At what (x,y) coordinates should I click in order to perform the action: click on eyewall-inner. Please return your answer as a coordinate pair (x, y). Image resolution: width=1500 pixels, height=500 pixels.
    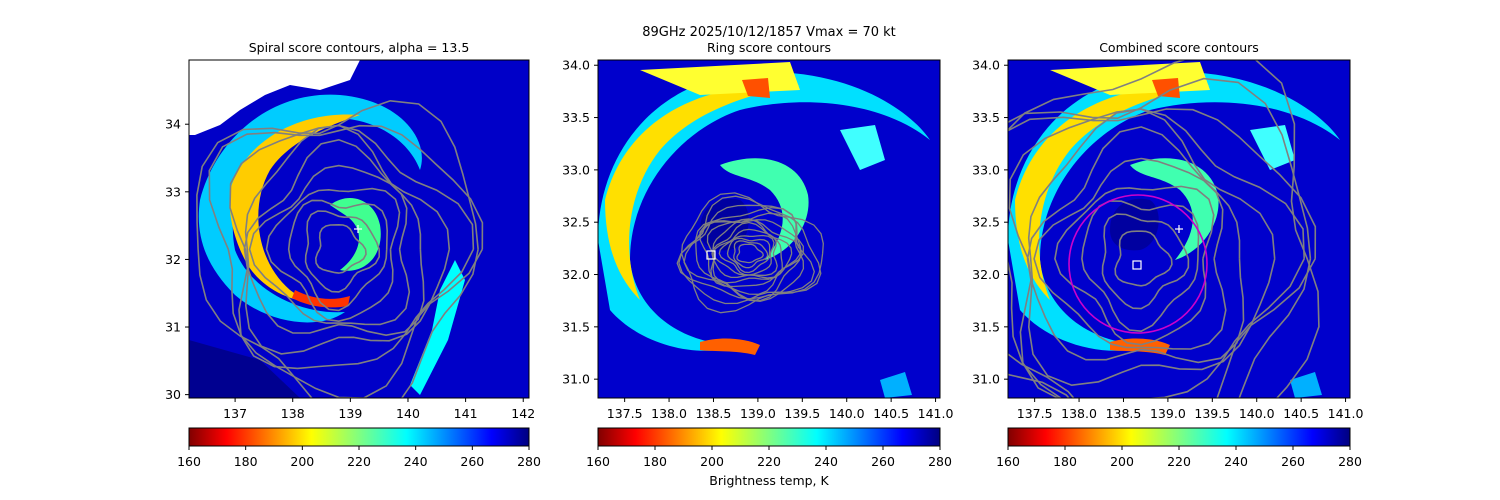
    Looking at the image, I should click on (355, 234).